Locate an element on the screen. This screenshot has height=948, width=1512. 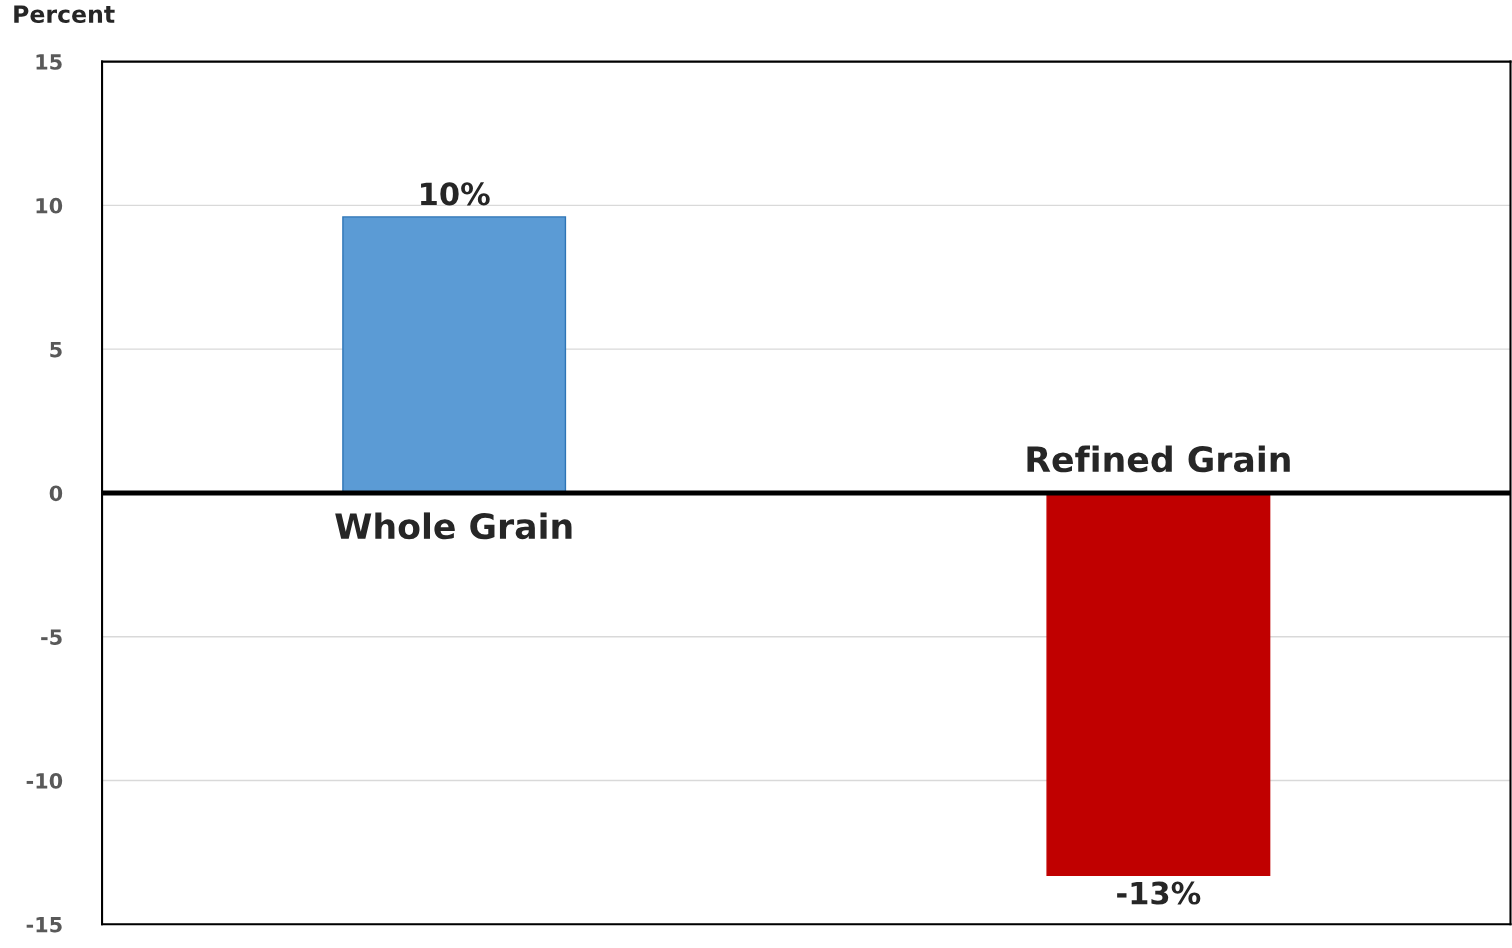
x-tick-label: Refined Grain is located at coordinates (1158, 459).